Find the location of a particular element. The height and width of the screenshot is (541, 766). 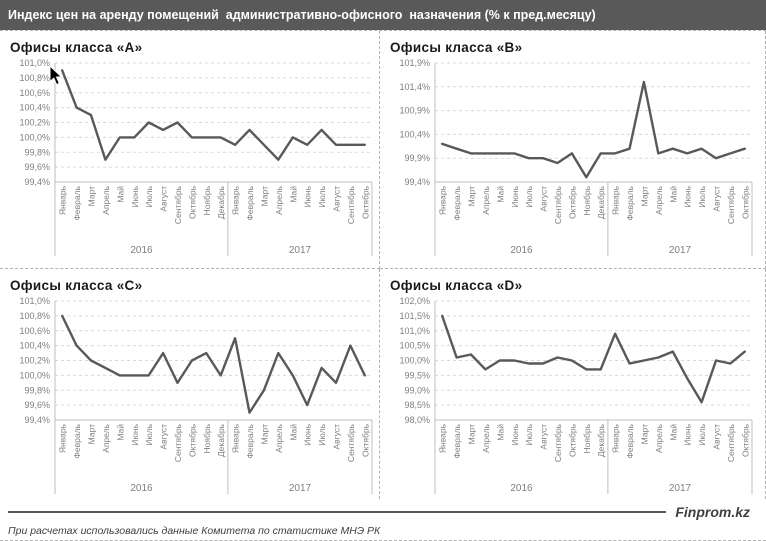

svg-text: 100,9% is located at coordinates (414, 111).